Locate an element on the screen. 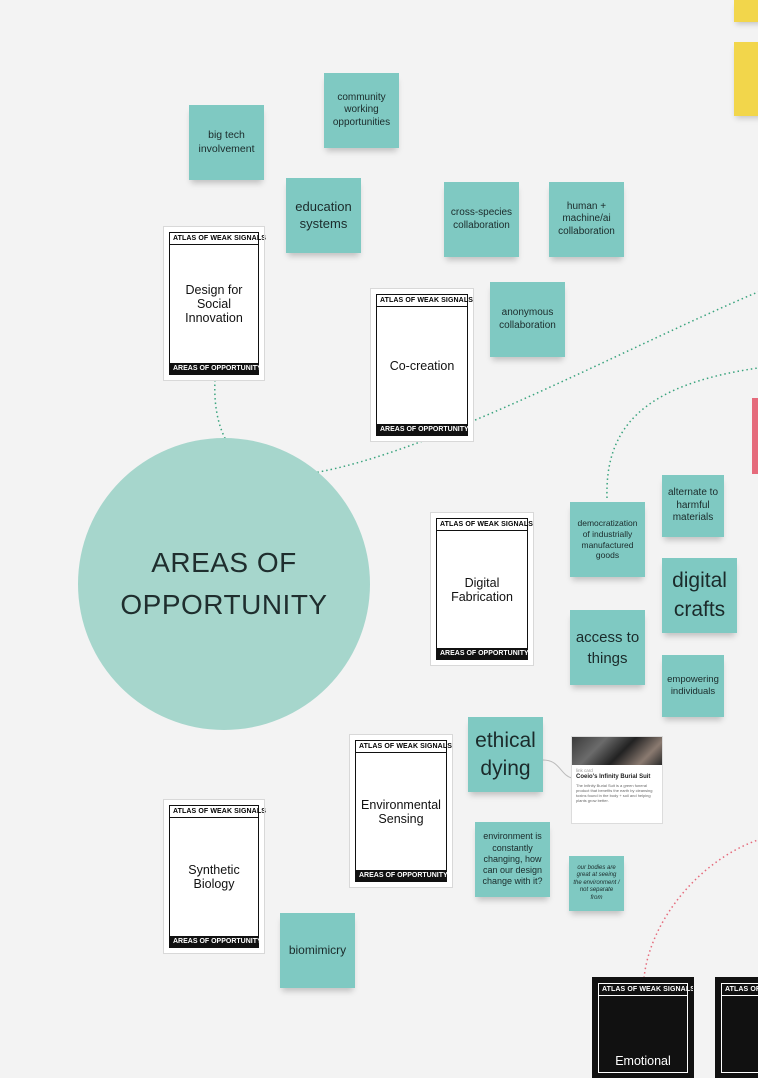 Image resolution: width=758 pixels, height=1078 pixels. sticky-digital-crafts: digital crafts is located at coordinates (699, 595).